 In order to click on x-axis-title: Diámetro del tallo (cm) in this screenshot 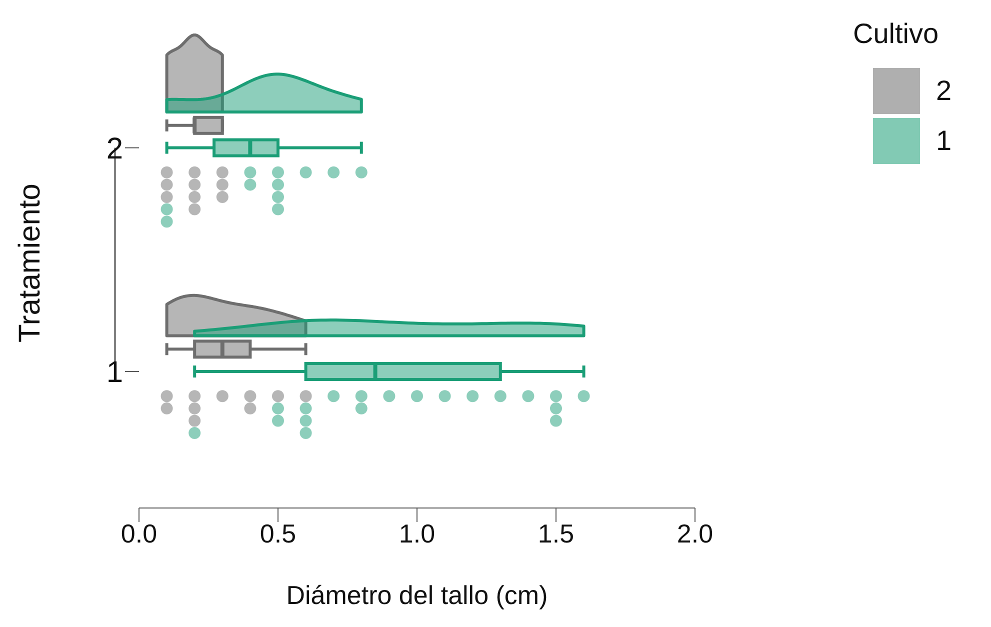, I will do `click(417, 595)`.